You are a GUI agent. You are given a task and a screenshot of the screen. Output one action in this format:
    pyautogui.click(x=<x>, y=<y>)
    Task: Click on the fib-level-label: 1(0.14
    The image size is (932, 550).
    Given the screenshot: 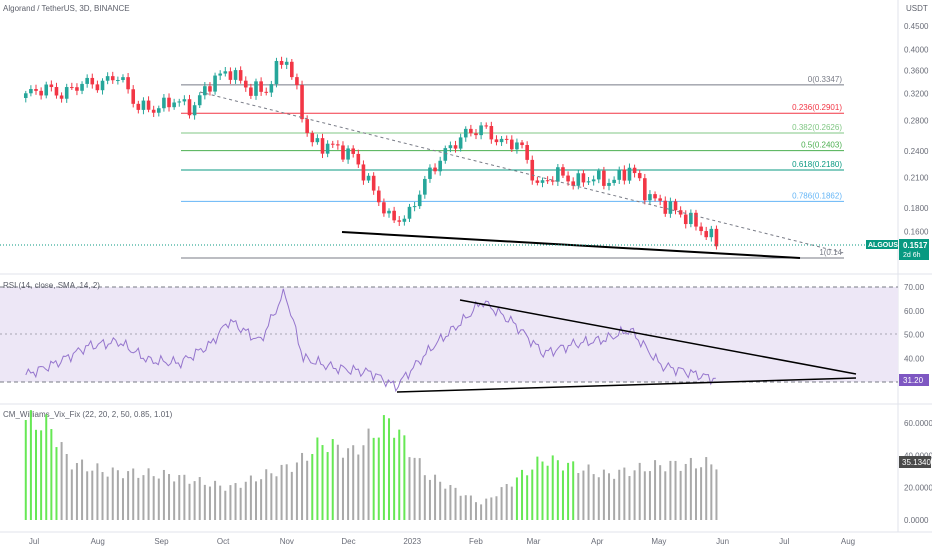 What is the action you would take?
    pyautogui.click(x=830, y=252)
    